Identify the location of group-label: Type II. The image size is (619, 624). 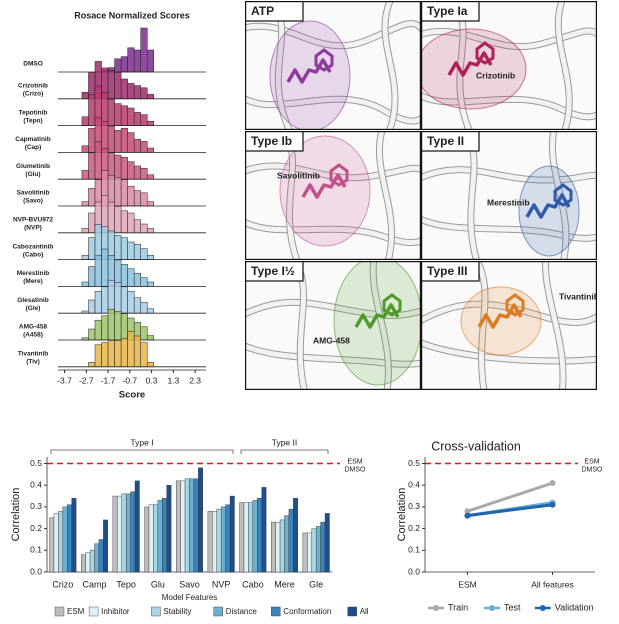
(285, 442).